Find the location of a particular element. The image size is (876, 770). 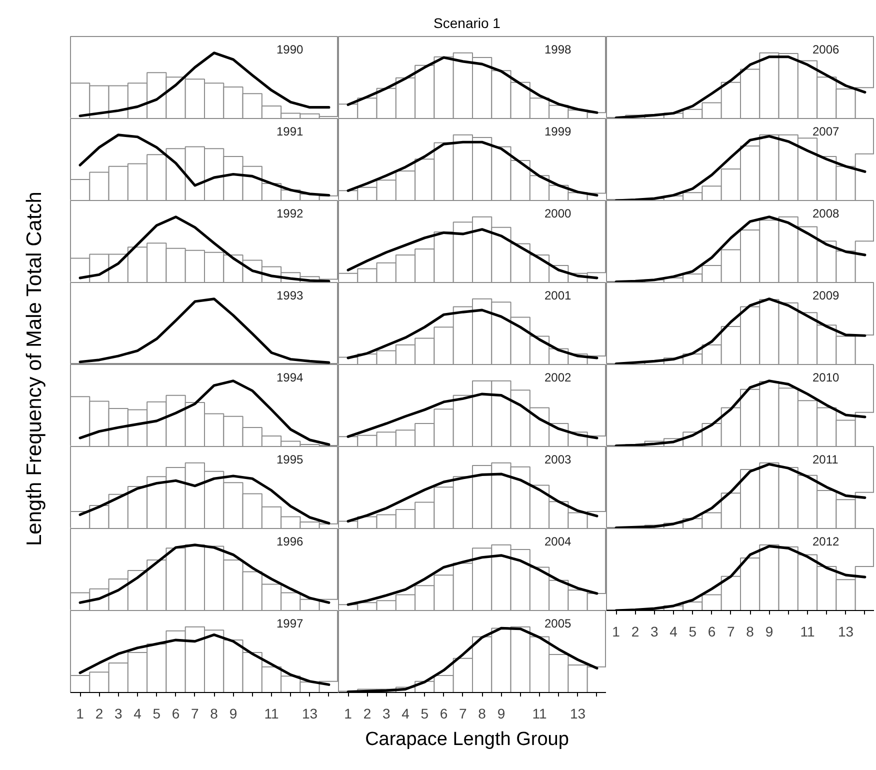

chart-title: 2009 is located at coordinates (826, 295).